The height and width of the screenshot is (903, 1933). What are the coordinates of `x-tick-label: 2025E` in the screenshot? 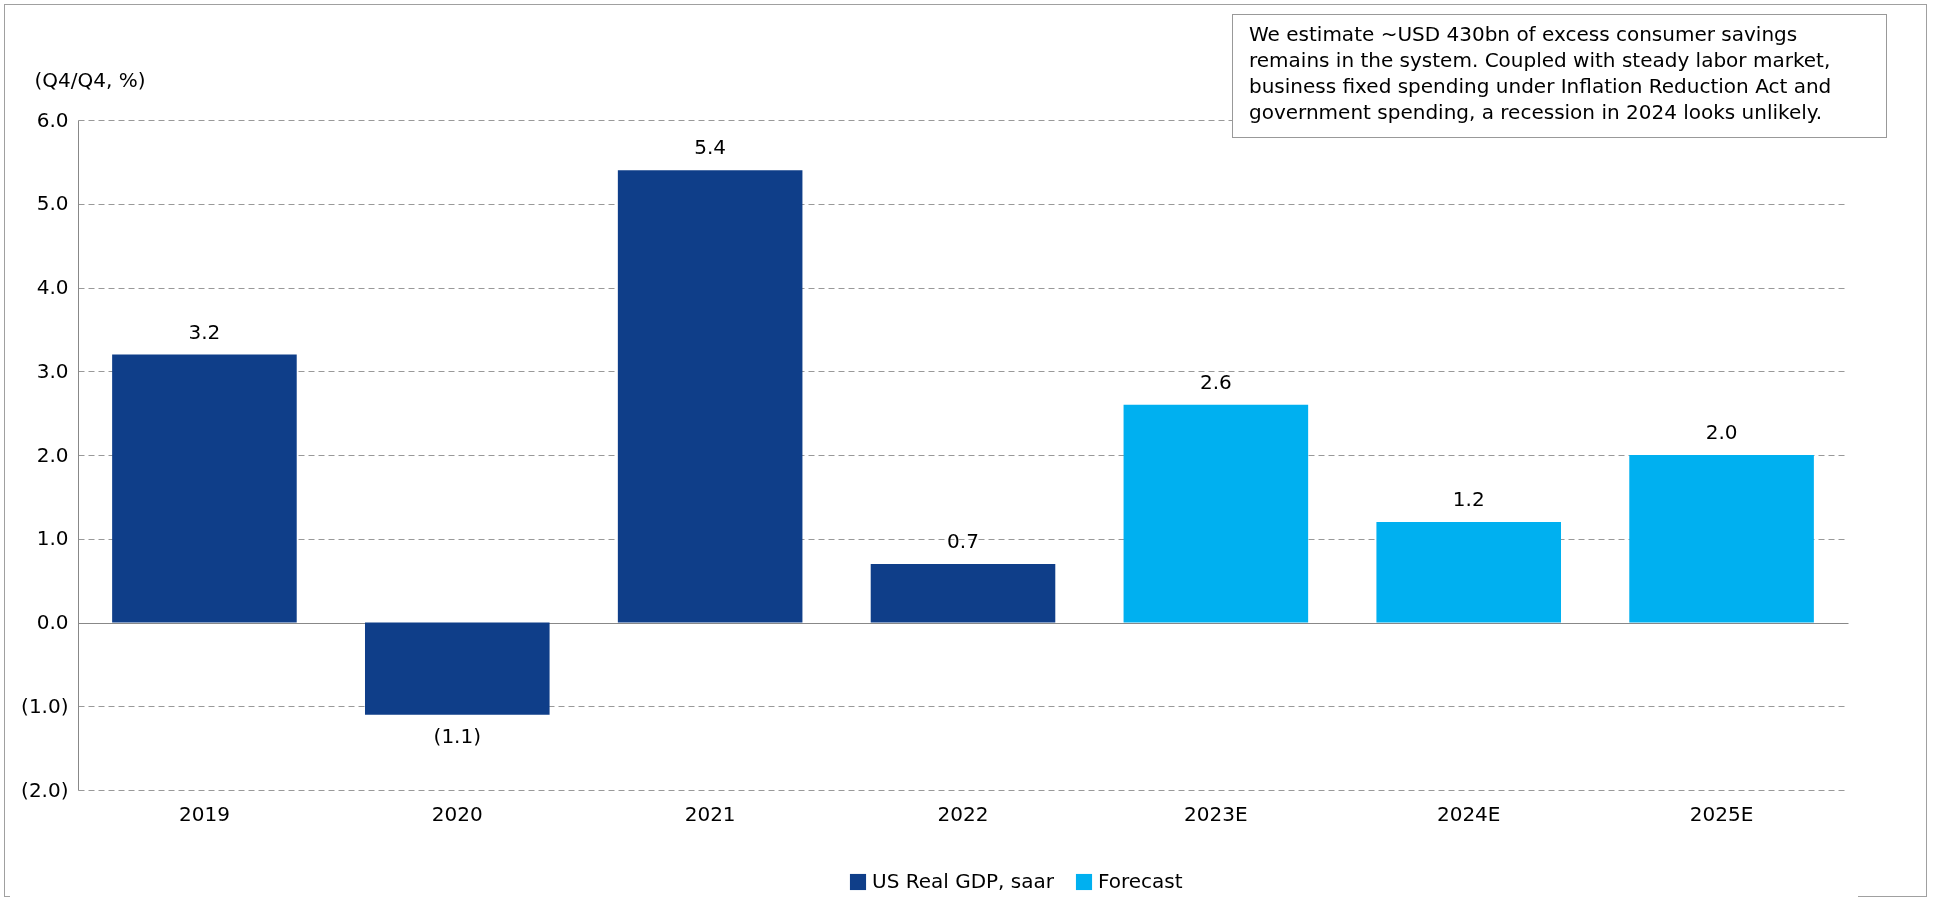 It's located at (1721, 813).